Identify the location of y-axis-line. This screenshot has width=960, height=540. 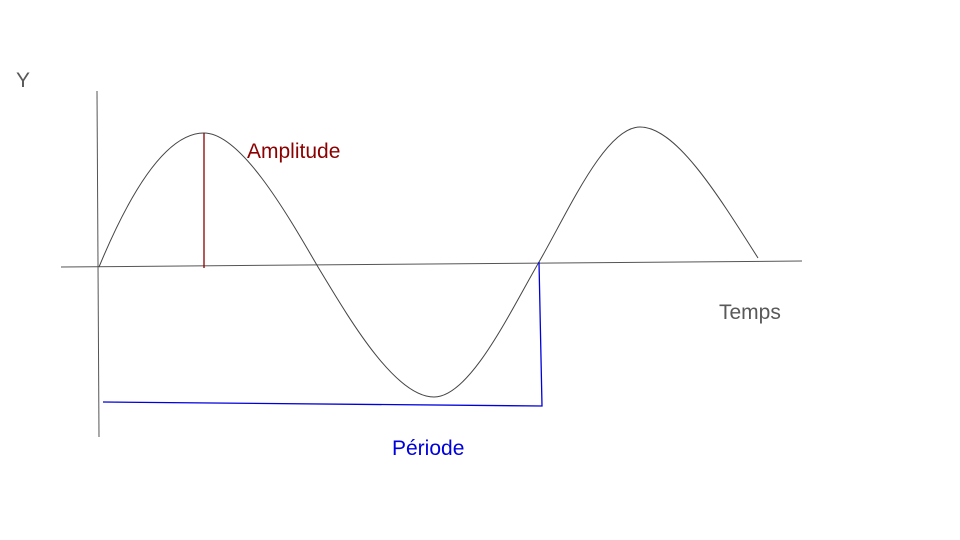
(98, 264).